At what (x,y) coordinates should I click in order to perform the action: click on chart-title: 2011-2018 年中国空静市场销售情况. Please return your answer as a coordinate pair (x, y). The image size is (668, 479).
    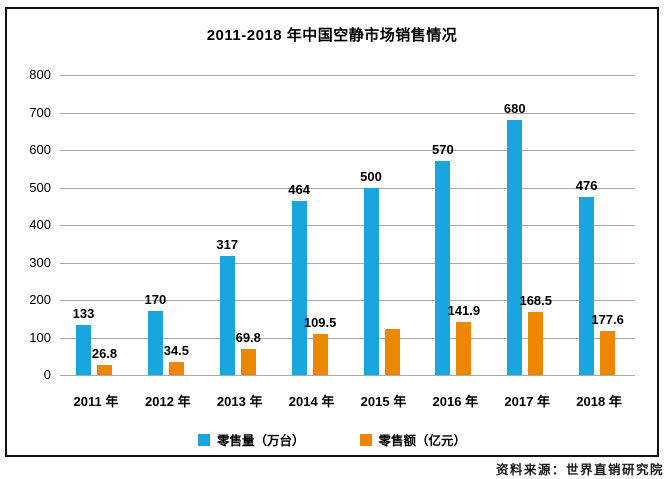
    Looking at the image, I should click on (332, 35).